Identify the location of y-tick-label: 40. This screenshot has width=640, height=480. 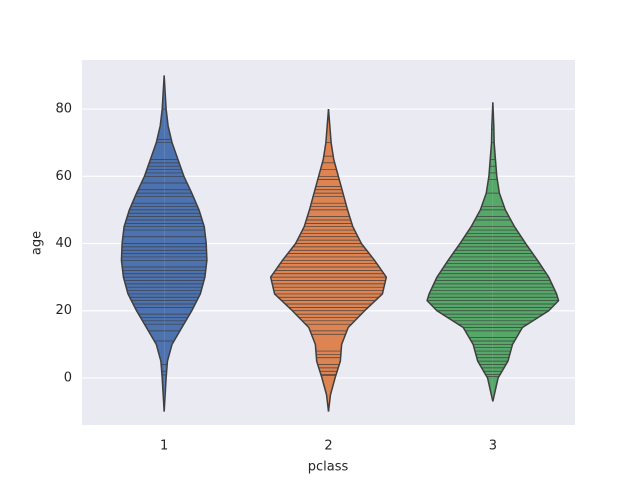
(63, 243).